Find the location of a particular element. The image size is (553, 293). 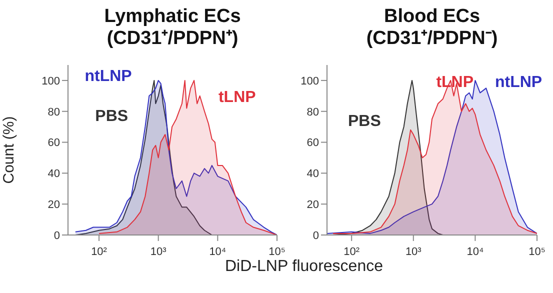

chart-title: Blood ECs is located at coordinates (432, 17).